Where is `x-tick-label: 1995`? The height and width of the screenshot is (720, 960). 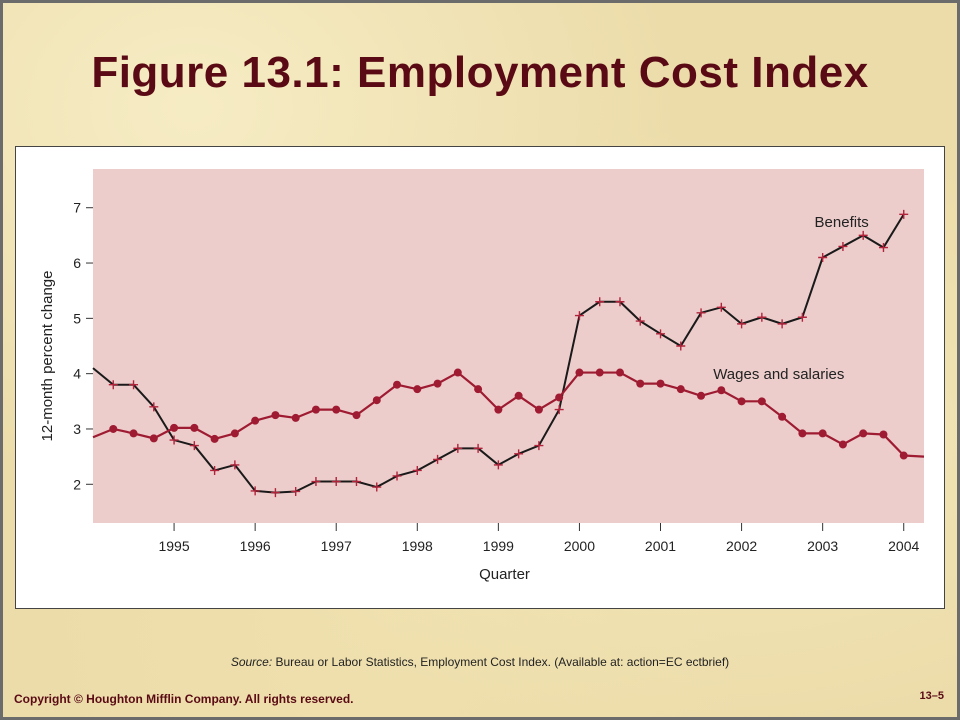 x-tick-label: 1995 is located at coordinates (173, 546).